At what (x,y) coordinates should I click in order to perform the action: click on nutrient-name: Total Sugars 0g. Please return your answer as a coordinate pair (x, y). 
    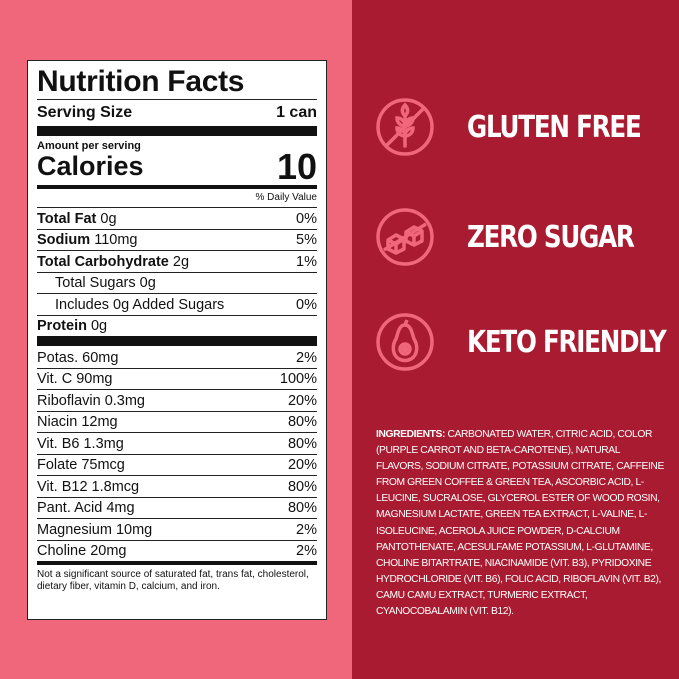
    Looking at the image, I should click on (96, 283).